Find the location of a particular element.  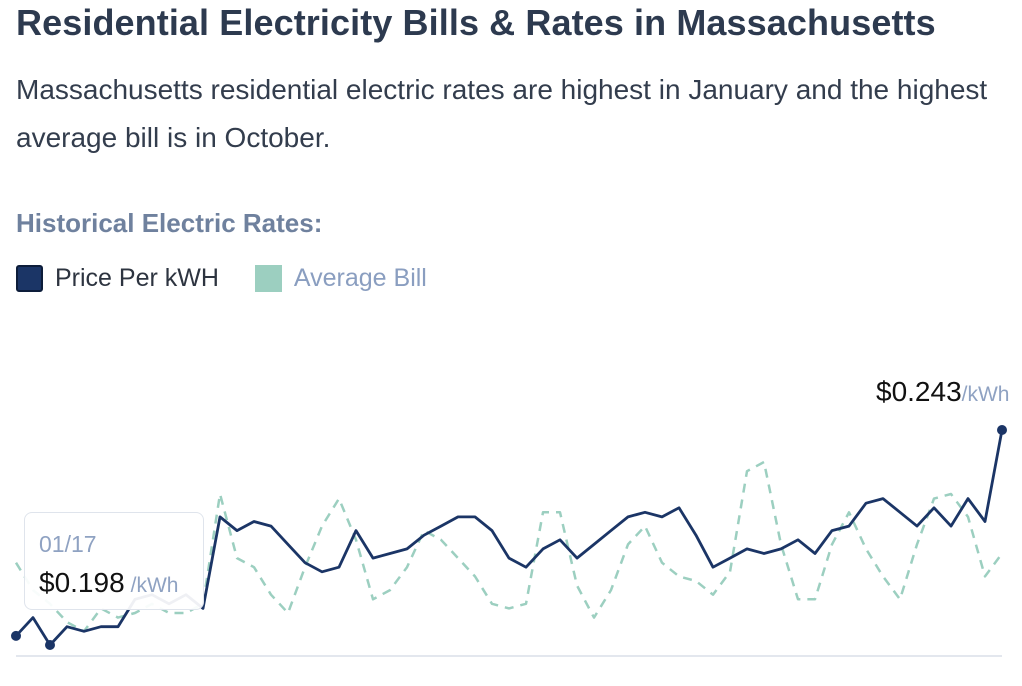

legend-label-price: Price Per kWH is located at coordinates (137, 278).